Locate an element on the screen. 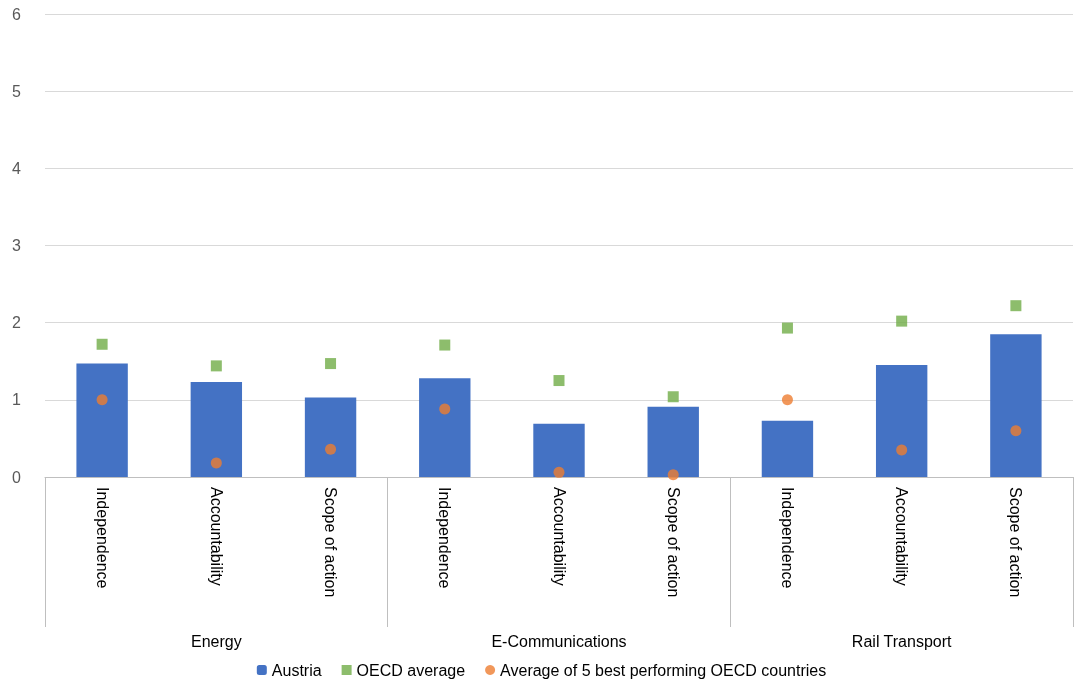 The height and width of the screenshot is (685, 1083). y-tick-label: 4 is located at coordinates (17, 168).